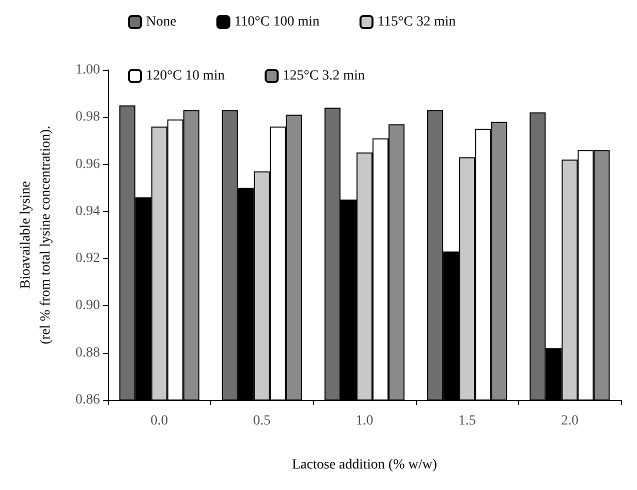 Image resolution: width=637 pixels, height=490 pixels. Describe the element at coordinates (88, 70) in the screenshot. I see `y-tick-label: 1.00` at that location.